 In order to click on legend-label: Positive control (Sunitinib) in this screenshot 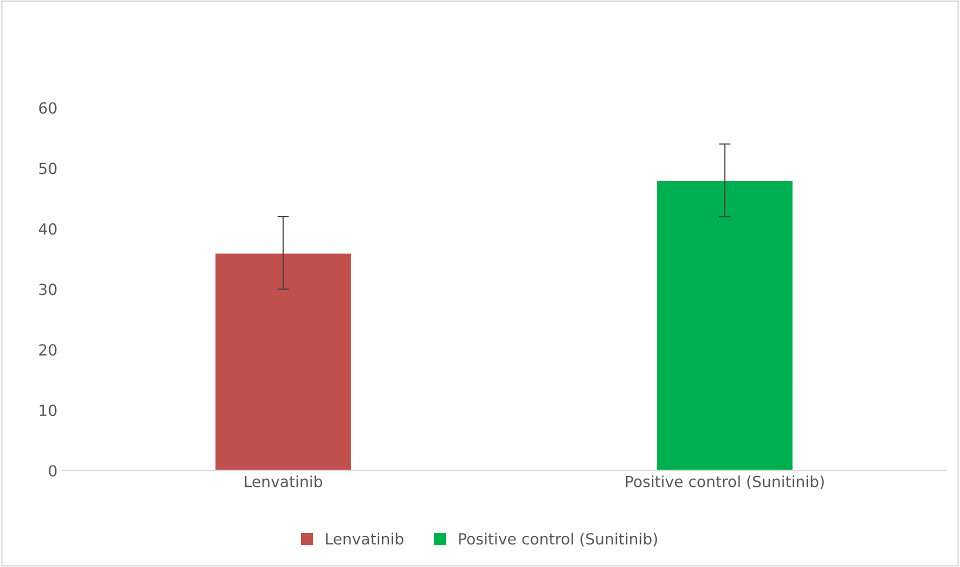, I will do `click(558, 539)`.